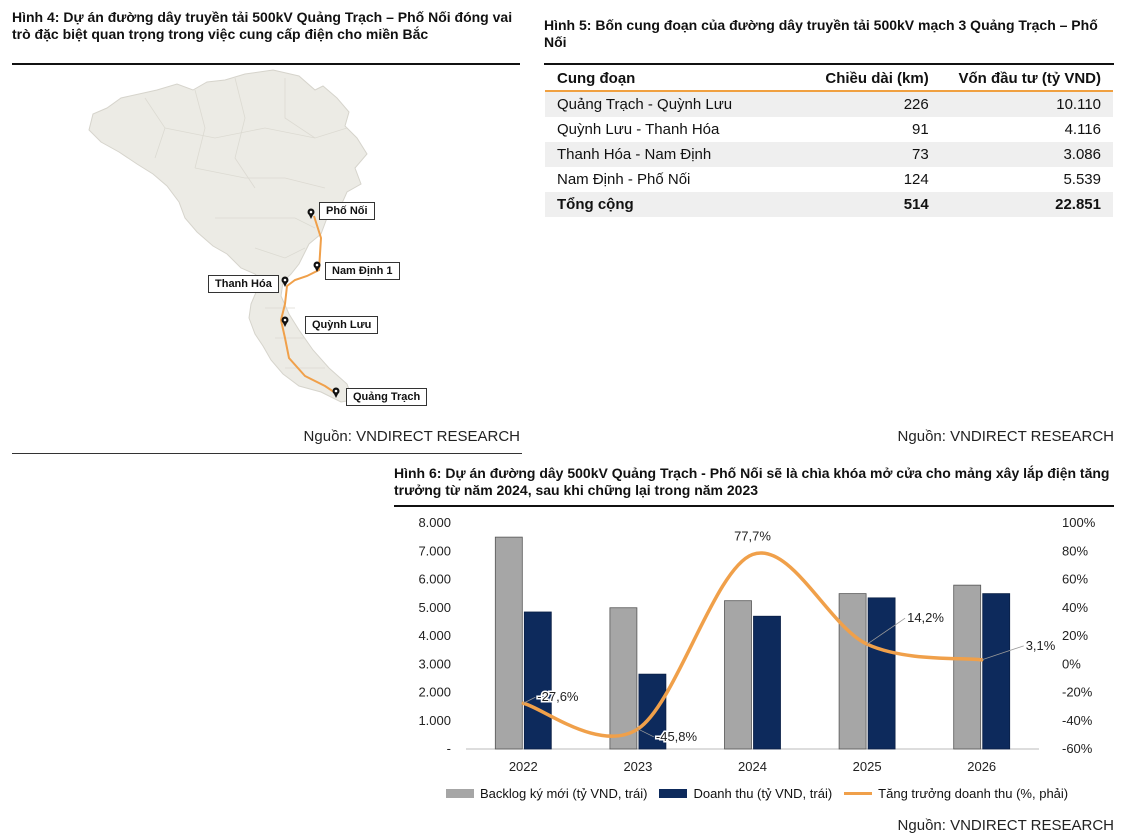  I want to click on right-axis-tick-label: 20%, so click(1075, 635).